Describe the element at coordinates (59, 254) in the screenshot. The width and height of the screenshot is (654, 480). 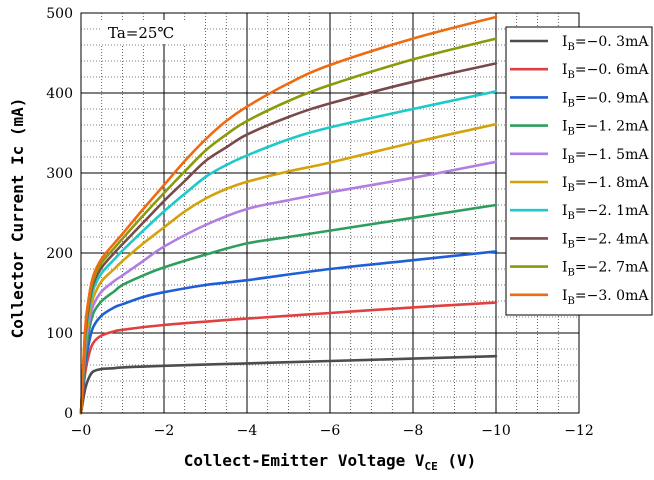
I see `y-tick-label: 200` at that location.